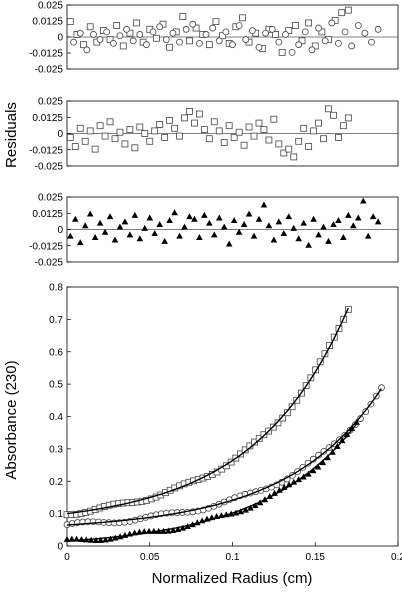  Describe the element at coordinates (56, 352) in the screenshot. I see `absorbance-ytick-label: 0.6` at that location.